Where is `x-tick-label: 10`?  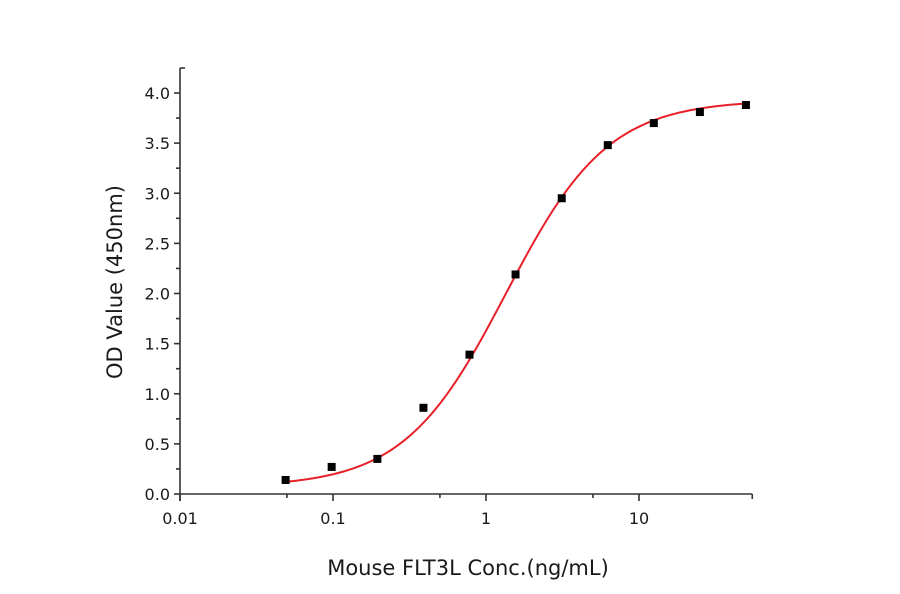
x-tick-label: 10 is located at coordinates (639, 518).